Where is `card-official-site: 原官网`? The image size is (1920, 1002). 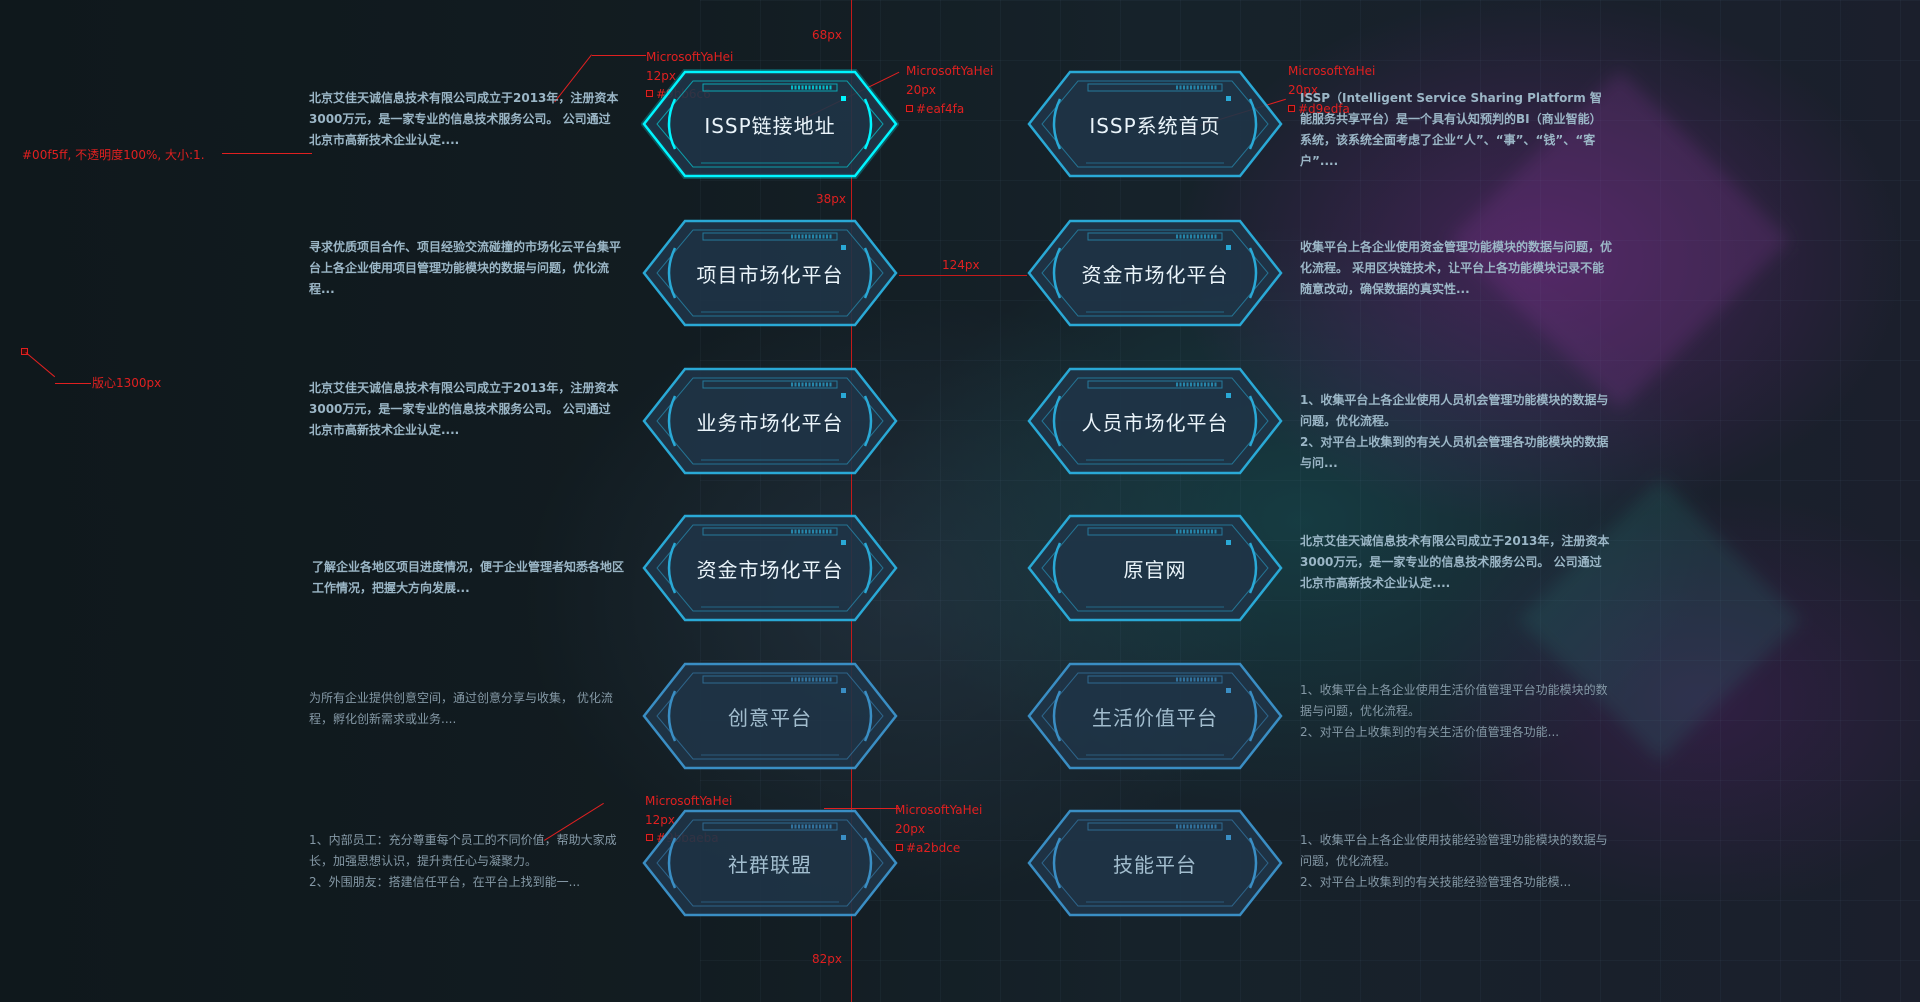 card-official-site: 原官网 is located at coordinates (1155, 568).